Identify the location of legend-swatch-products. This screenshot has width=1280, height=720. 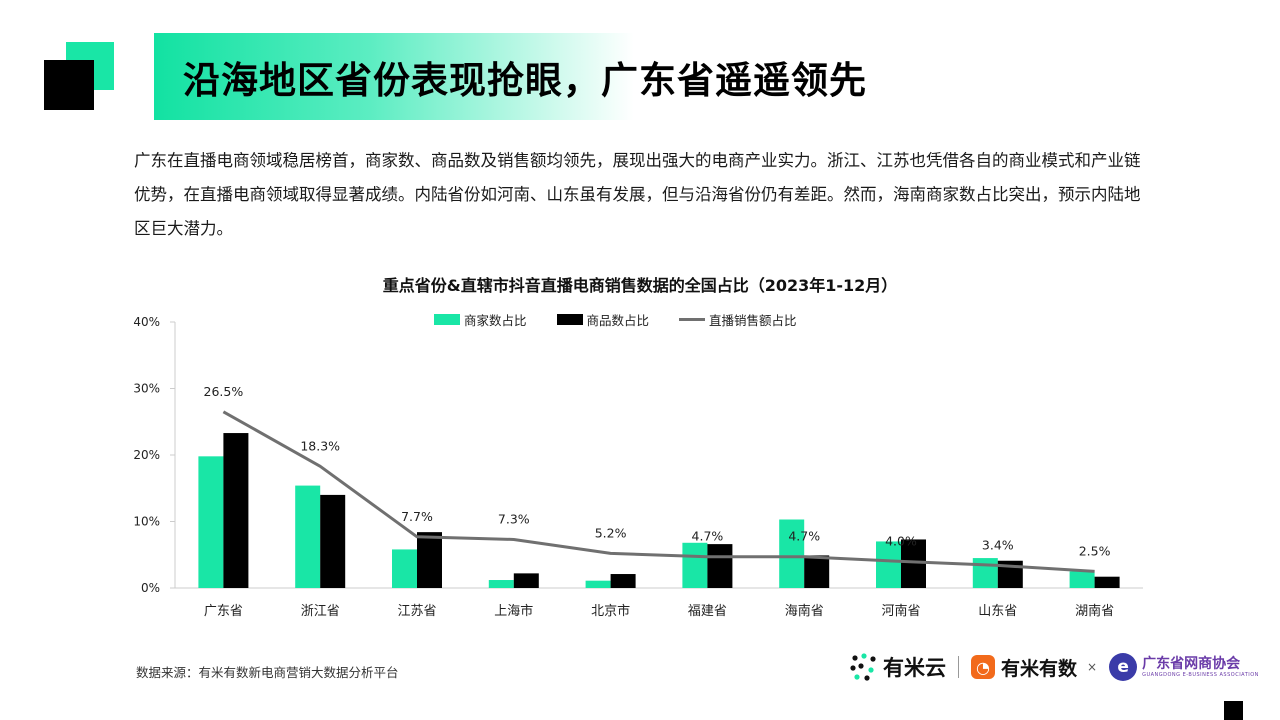
(569, 319).